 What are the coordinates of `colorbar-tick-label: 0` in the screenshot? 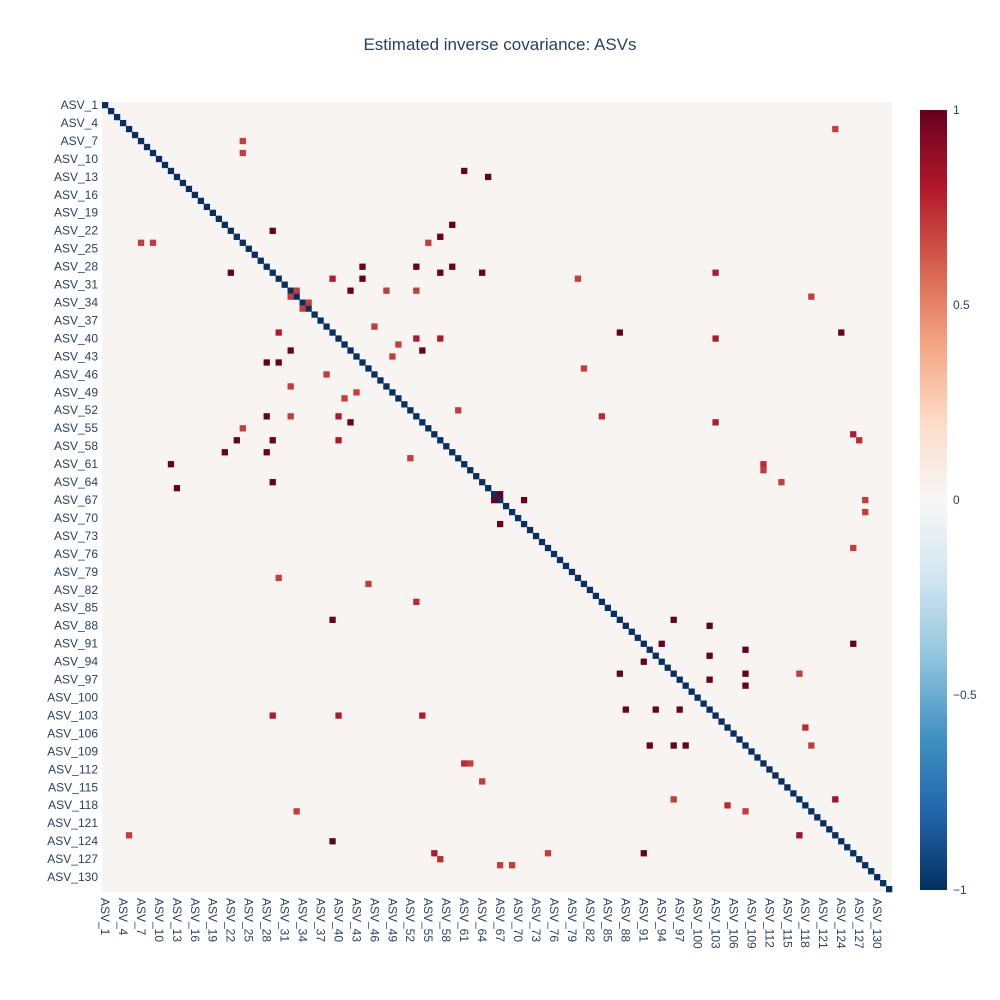 It's located at (956, 500).